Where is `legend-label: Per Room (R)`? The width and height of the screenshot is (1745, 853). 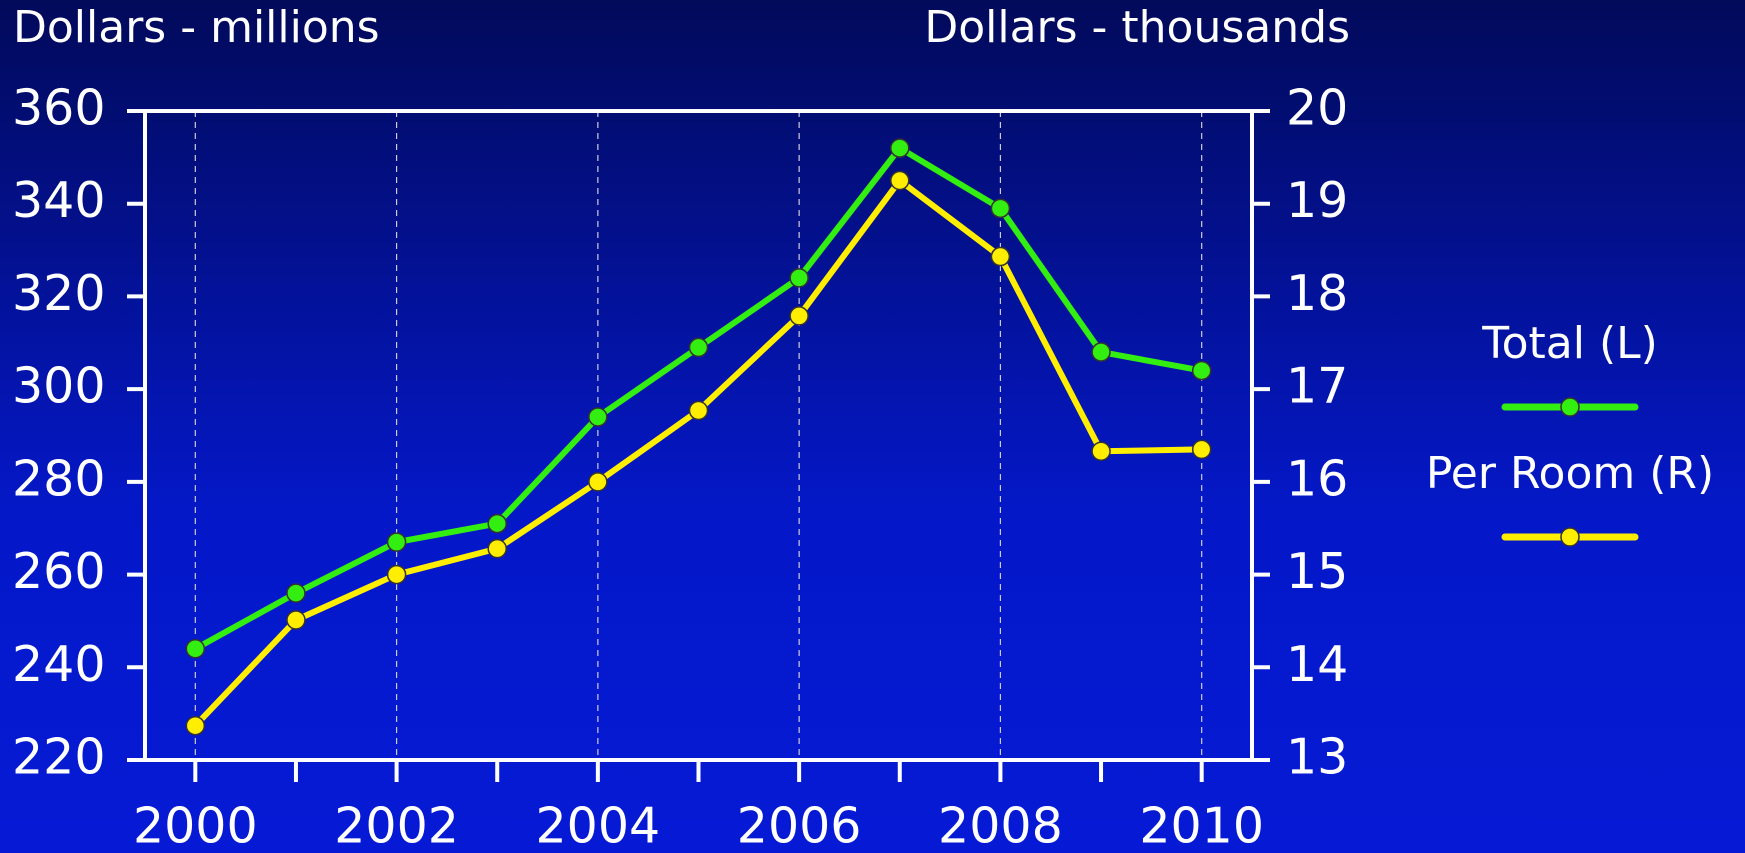 legend-label: Per Room (R) is located at coordinates (1570, 473).